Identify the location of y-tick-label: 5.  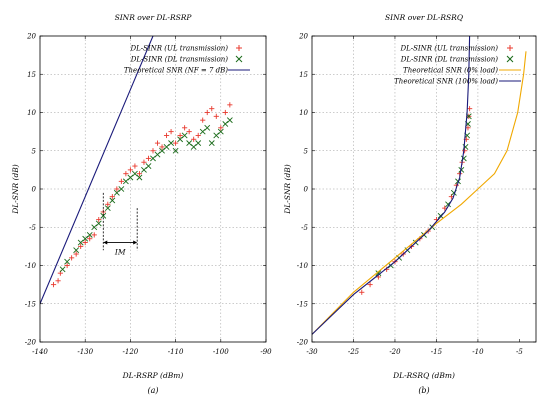
(306, 151).